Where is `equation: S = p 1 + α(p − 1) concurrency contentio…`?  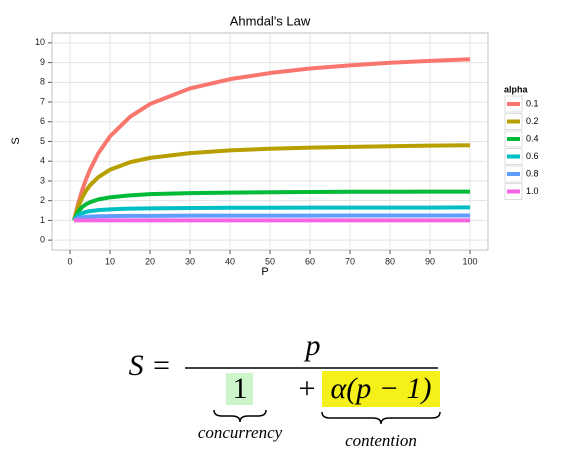
equation: S = p 1 + α(p − 1) concurrency contentio… is located at coordinates (285, 389).